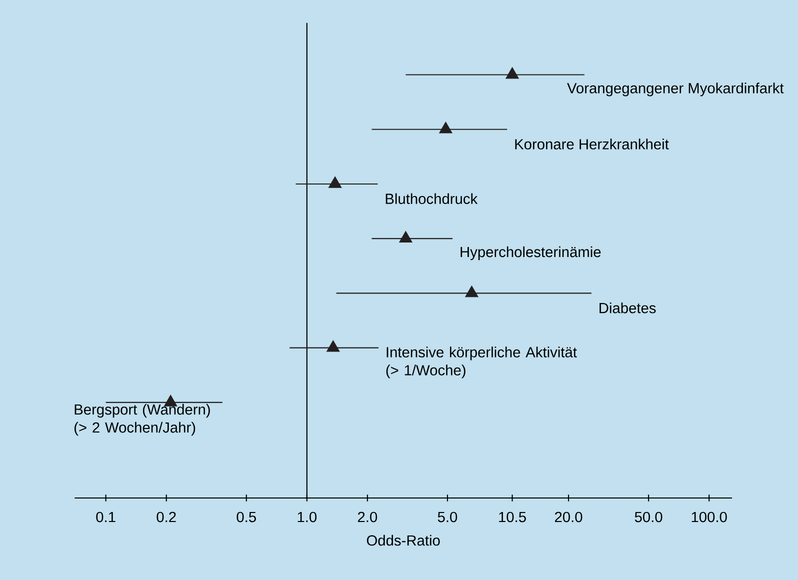 The image size is (798, 580). What do you see at coordinates (530, 253) in the screenshot?
I see `y-tick-label: Hypercholesterinämie` at bounding box center [530, 253].